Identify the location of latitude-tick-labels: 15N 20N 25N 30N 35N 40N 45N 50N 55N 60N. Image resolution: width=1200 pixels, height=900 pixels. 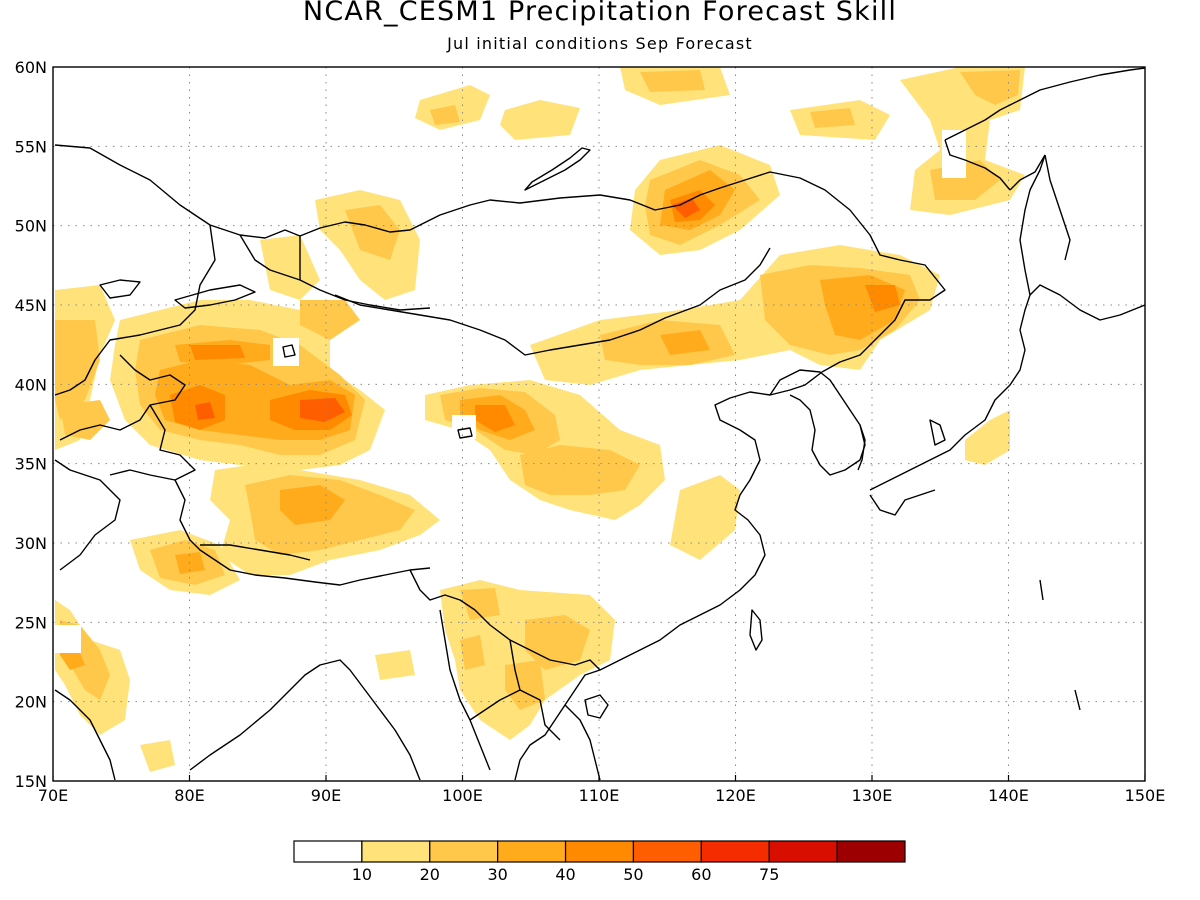
(31, 424).